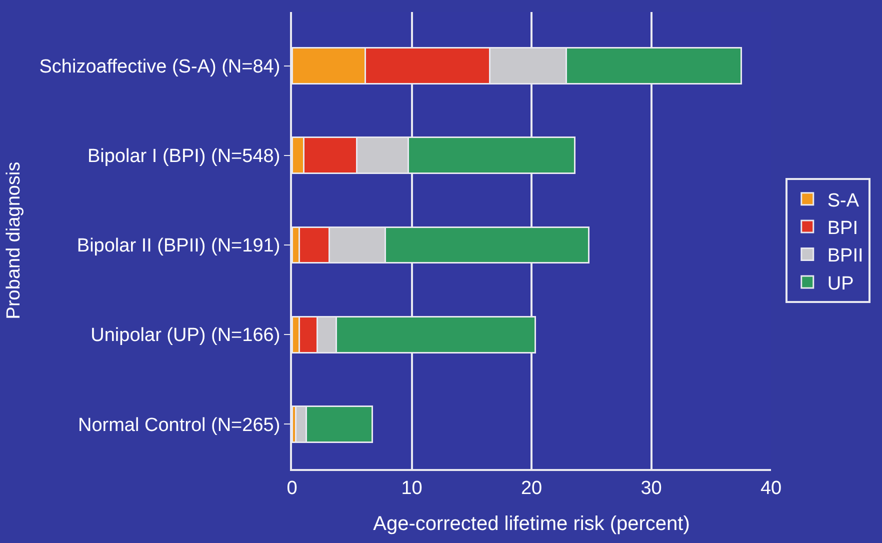 This screenshot has height=543, width=882. What do you see at coordinates (771, 488) in the screenshot?
I see `x-tick-label: 40` at bounding box center [771, 488].